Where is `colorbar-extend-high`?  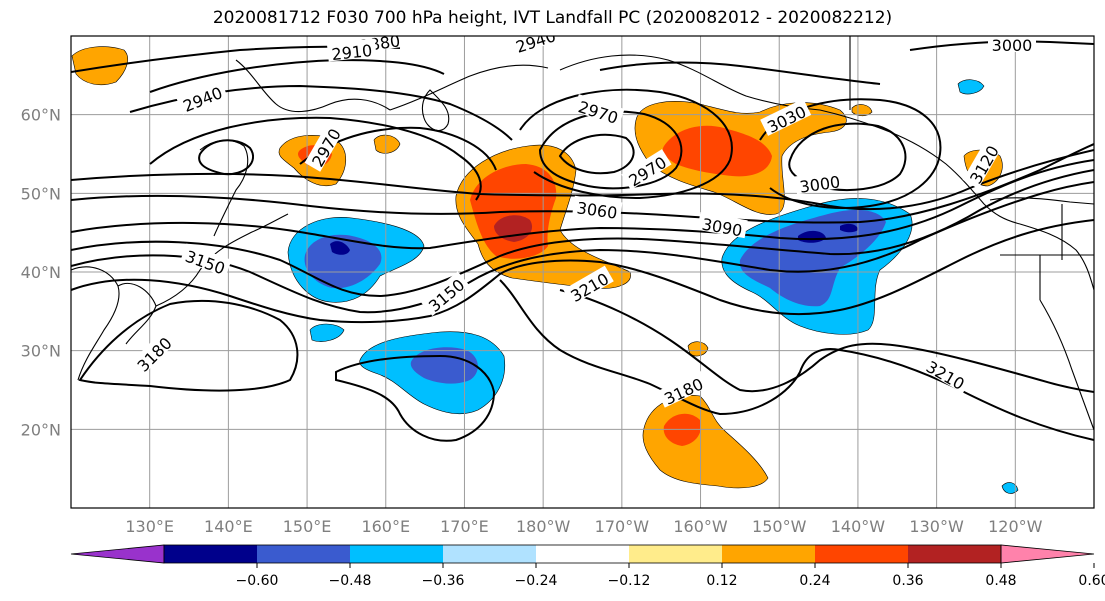 colorbar-extend-high is located at coordinates (1047, 554).